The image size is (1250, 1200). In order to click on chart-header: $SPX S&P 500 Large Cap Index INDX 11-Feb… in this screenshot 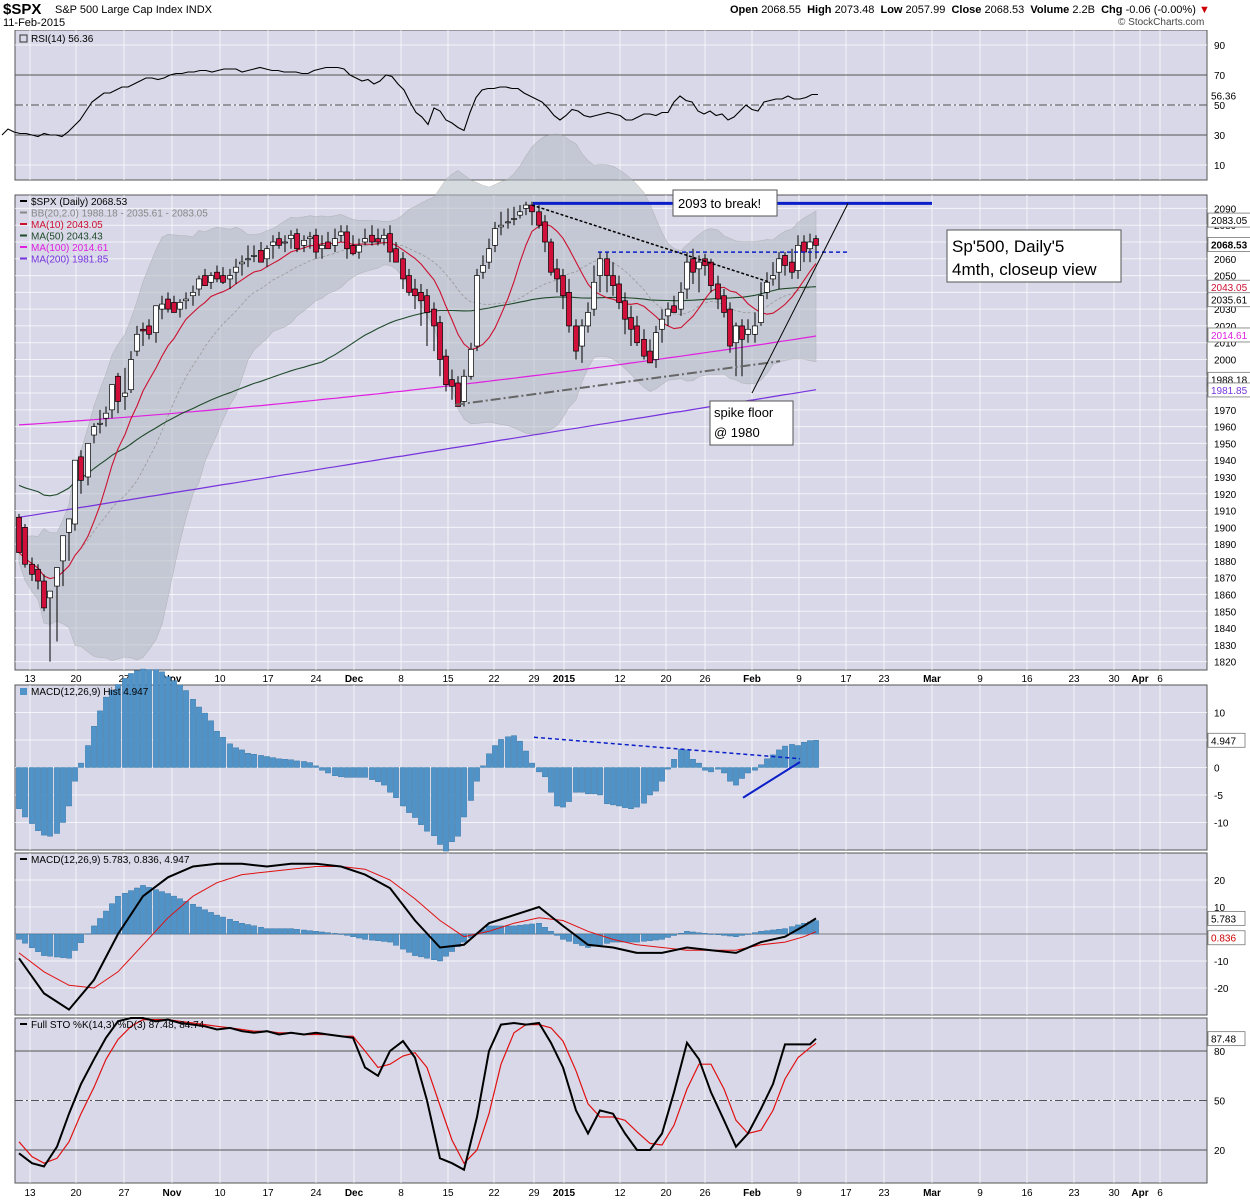, I will do `click(625, 15)`.